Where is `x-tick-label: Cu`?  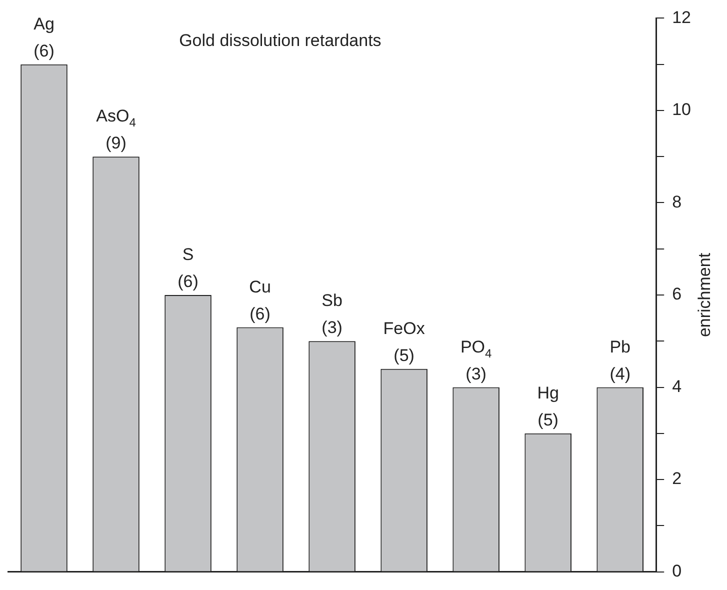 x-tick-label: Cu is located at coordinates (260, 286).